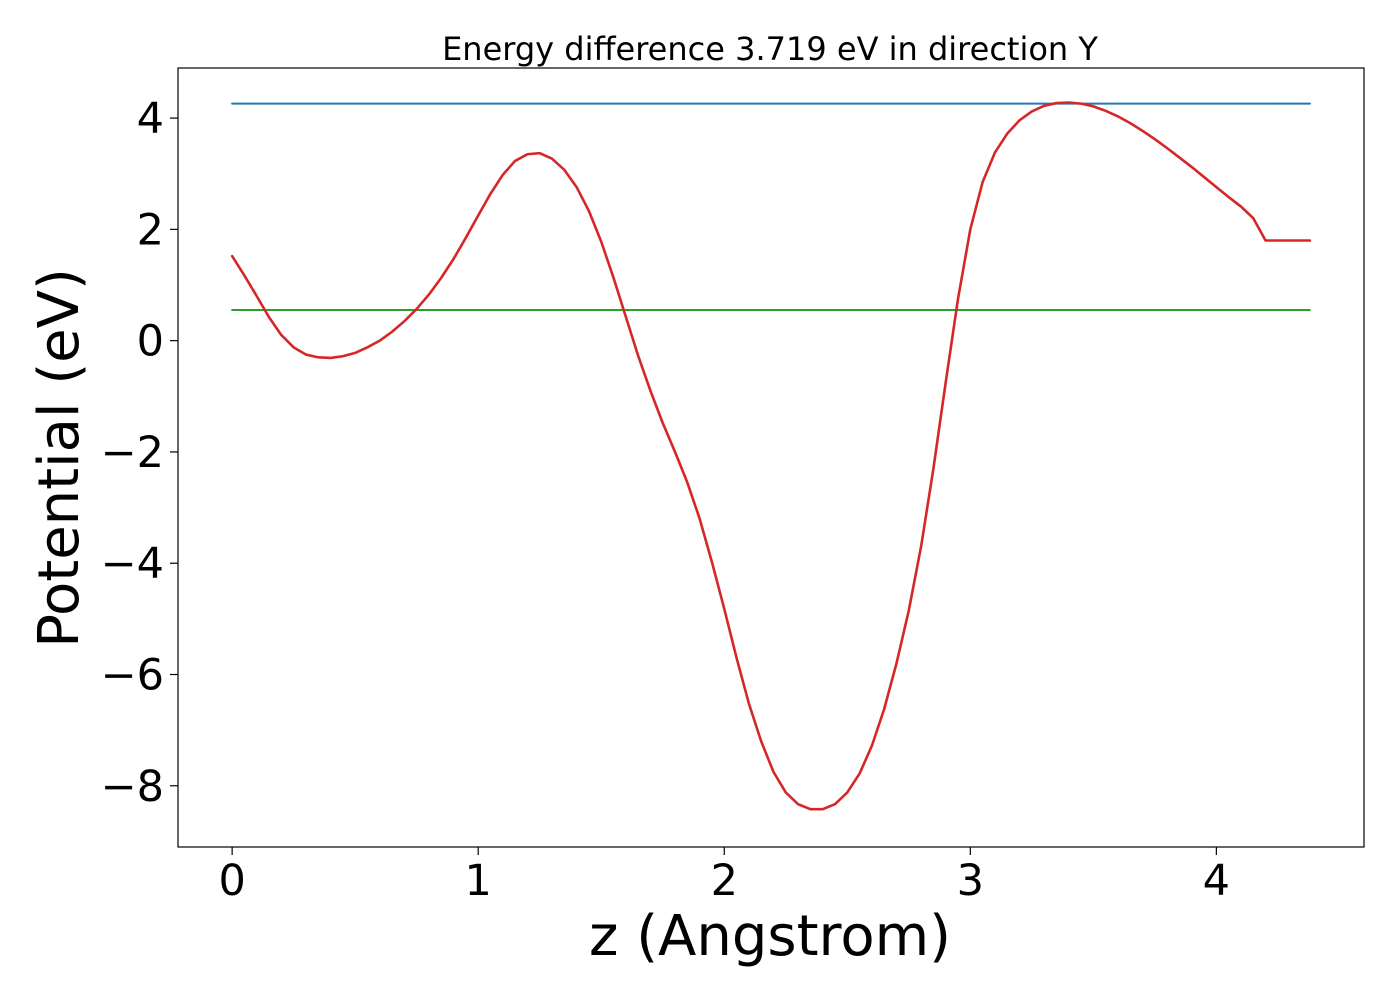 This screenshot has height=1000, width=1400. I want to click on x-tick-label: 1, so click(478, 881).